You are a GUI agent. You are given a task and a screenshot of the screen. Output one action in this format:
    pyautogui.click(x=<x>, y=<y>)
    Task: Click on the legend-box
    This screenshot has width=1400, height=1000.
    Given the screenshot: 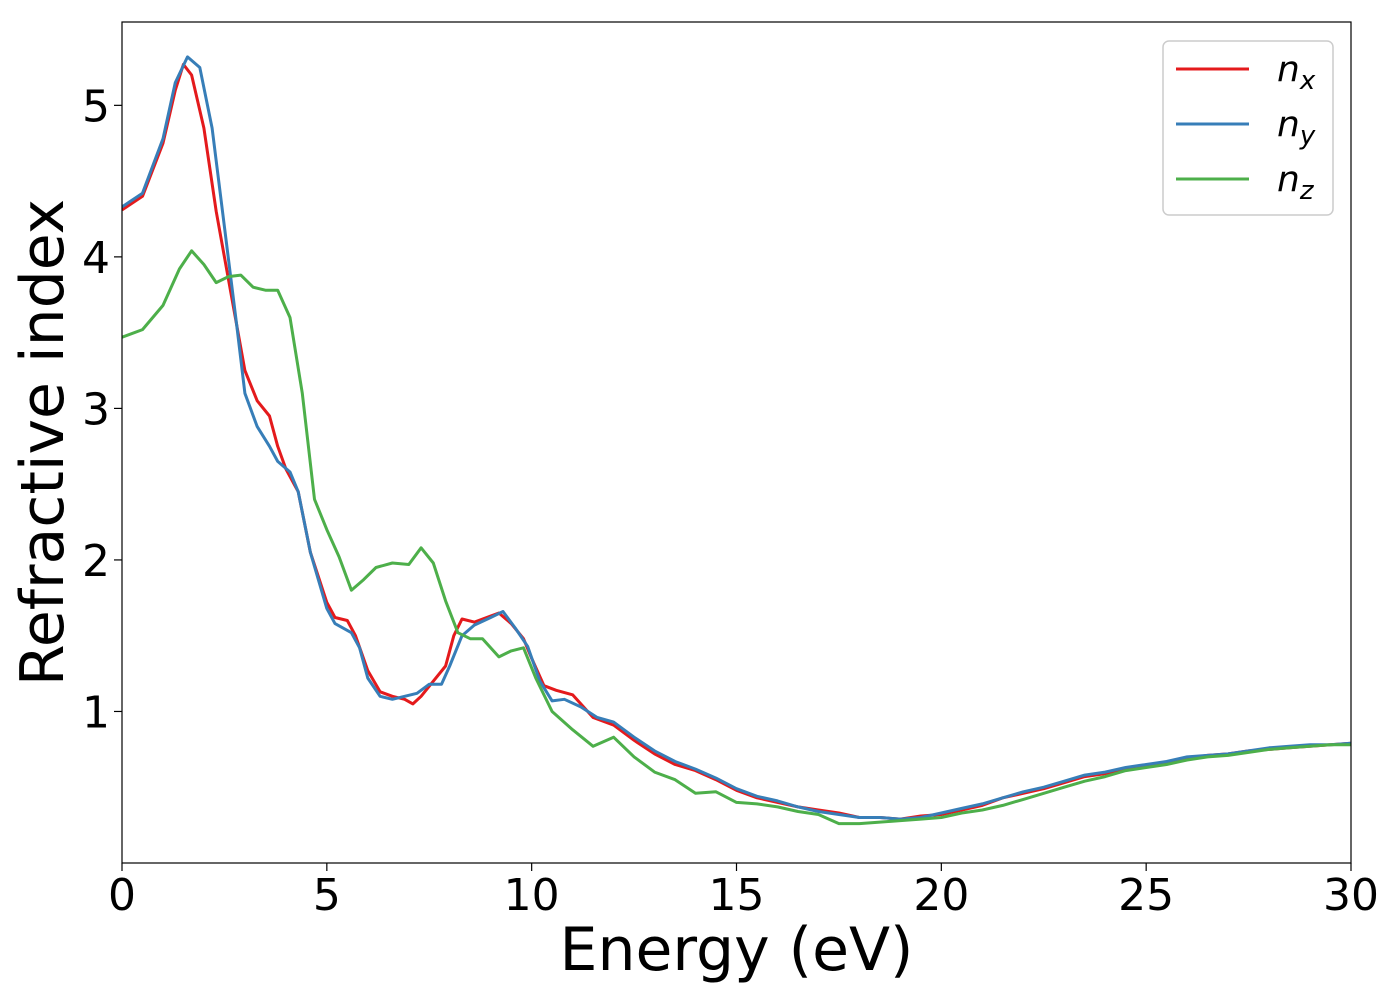 What is the action you would take?
    pyautogui.click(x=1248, y=128)
    